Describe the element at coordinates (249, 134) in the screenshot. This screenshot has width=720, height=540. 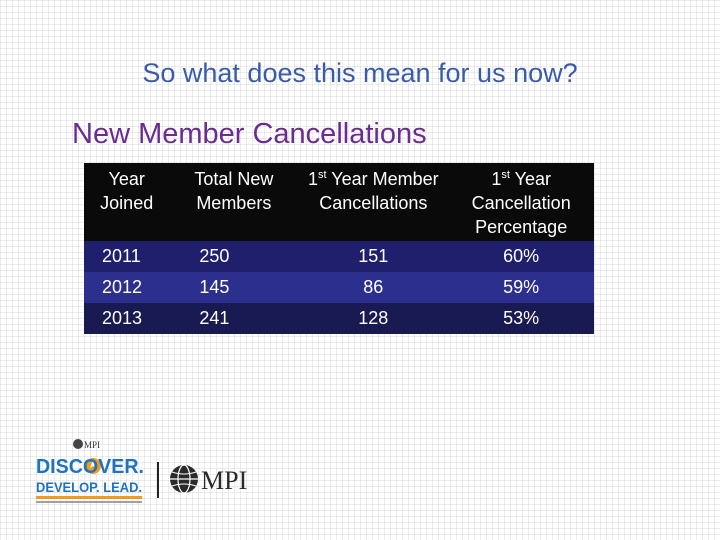
I see `section-title: New Member Cancellations` at that location.